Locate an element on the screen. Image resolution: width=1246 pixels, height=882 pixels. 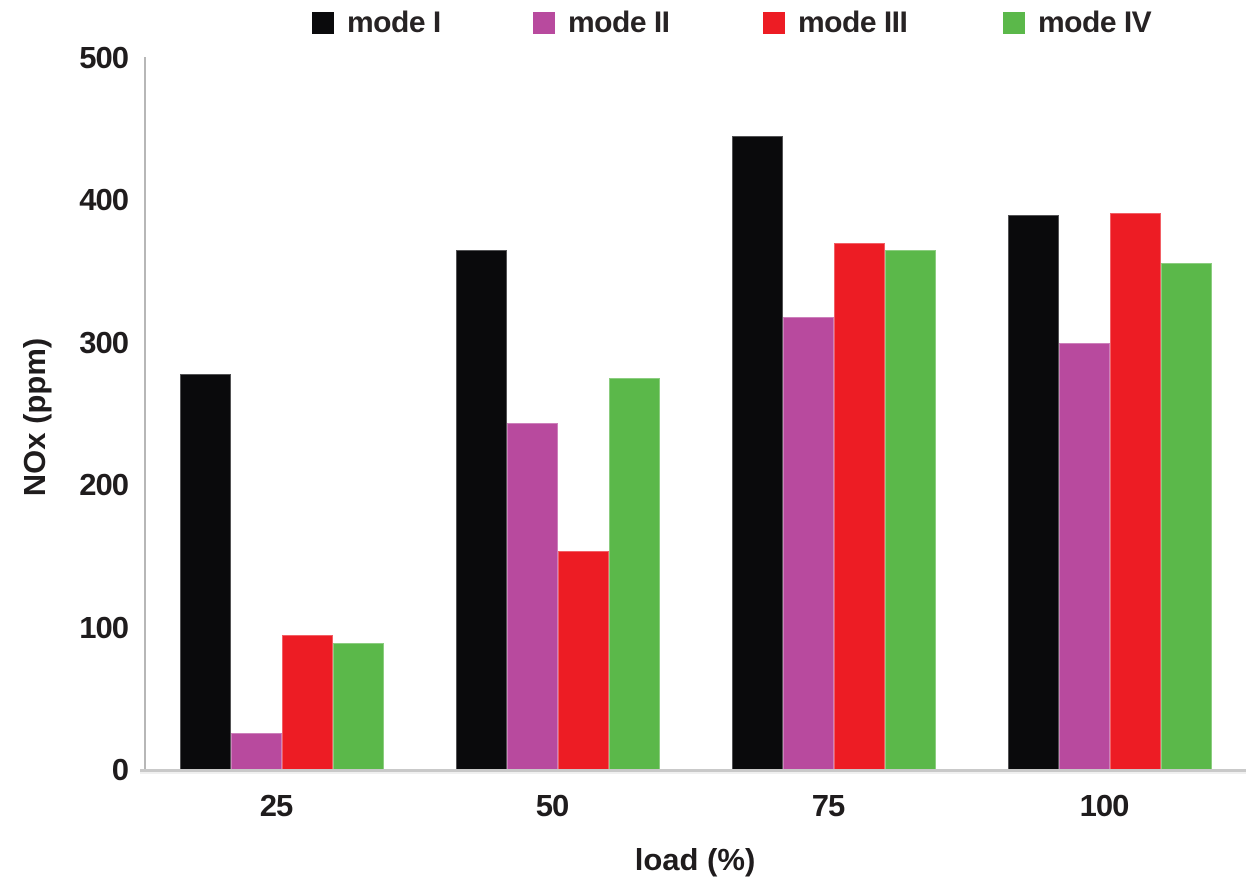
legend-entry-4: mode IV is located at coordinates (1077, 23).